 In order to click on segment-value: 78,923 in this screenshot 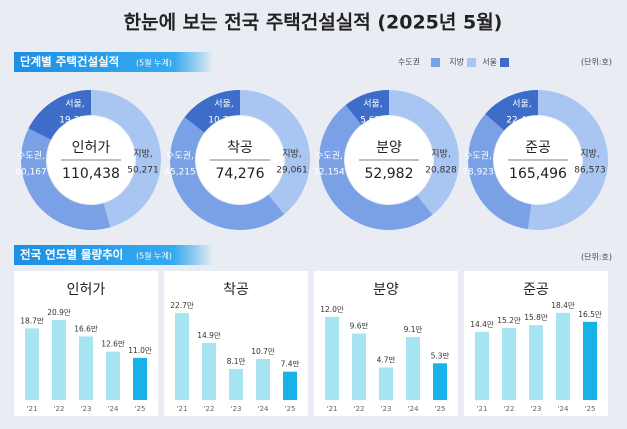, I will do `click(478, 173)`.